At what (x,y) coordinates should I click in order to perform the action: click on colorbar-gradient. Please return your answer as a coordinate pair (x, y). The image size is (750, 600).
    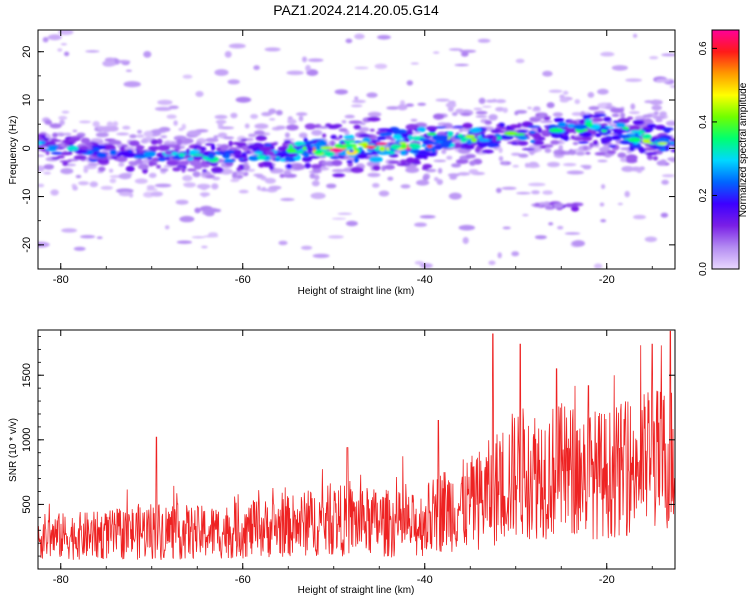
    Looking at the image, I should click on (725, 149).